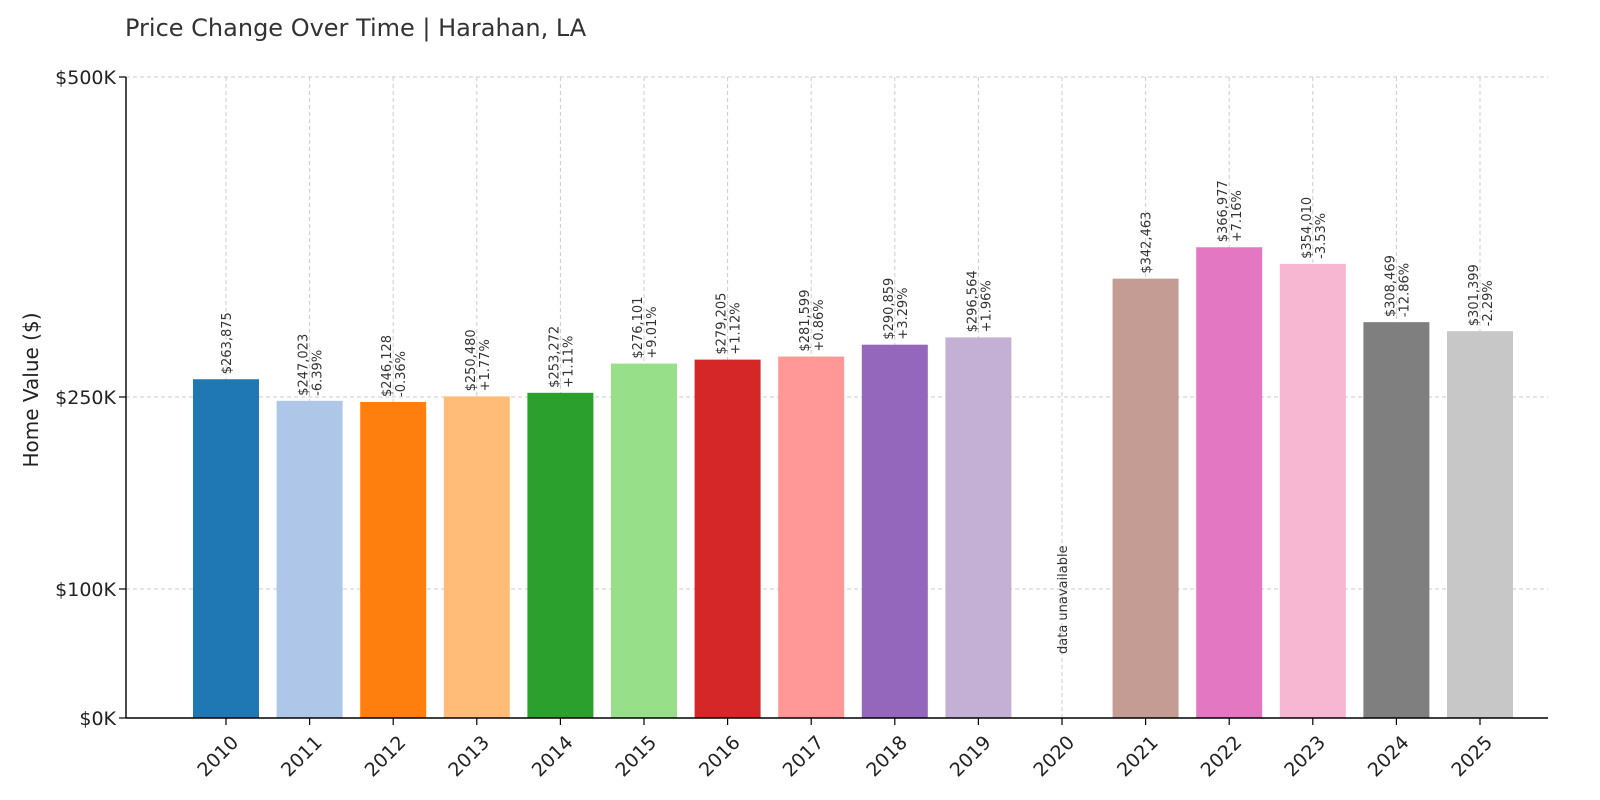 Image resolution: width=1600 pixels, height=800 pixels. Describe the element at coordinates (471, 360) in the screenshot. I see `value-label-2013: $250,480` at that location.